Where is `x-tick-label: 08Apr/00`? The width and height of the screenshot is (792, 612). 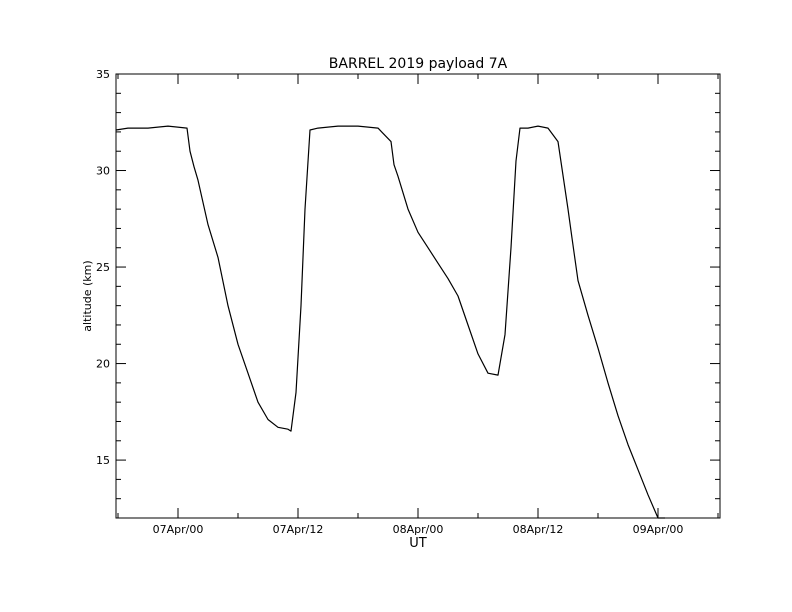
x-tick-label: 08Apr/00 is located at coordinates (418, 529).